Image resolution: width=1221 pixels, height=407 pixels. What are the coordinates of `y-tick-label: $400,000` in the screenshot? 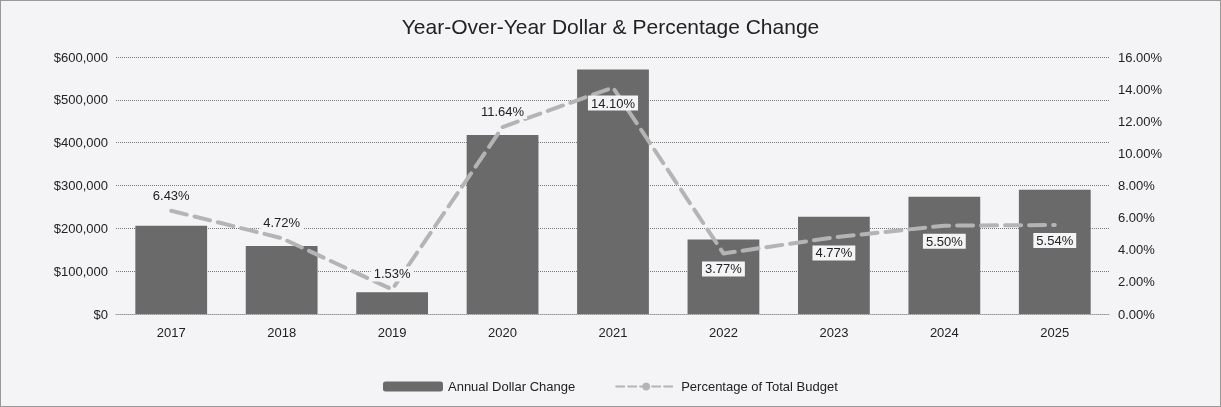 It's located at (80, 143).